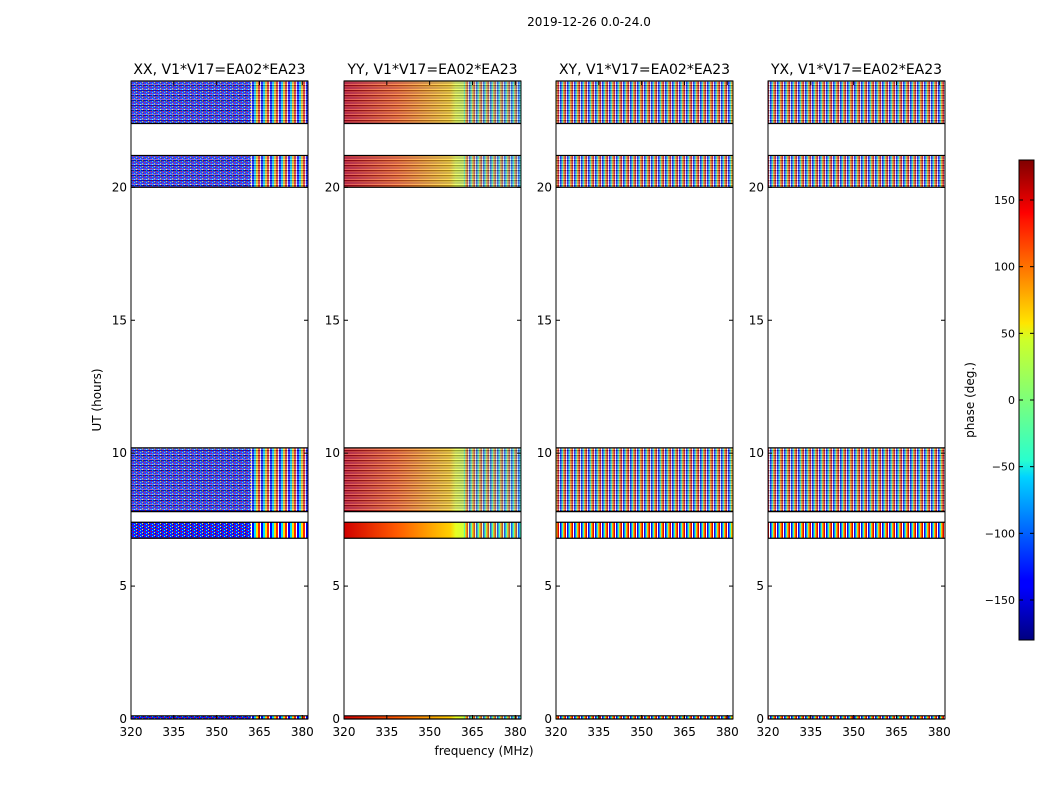 Image resolution: width=1050 pixels, height=800 pixels. I want to click on figure-suptitle: 2019-12-26 0.0-24.0, so click(589, 22).